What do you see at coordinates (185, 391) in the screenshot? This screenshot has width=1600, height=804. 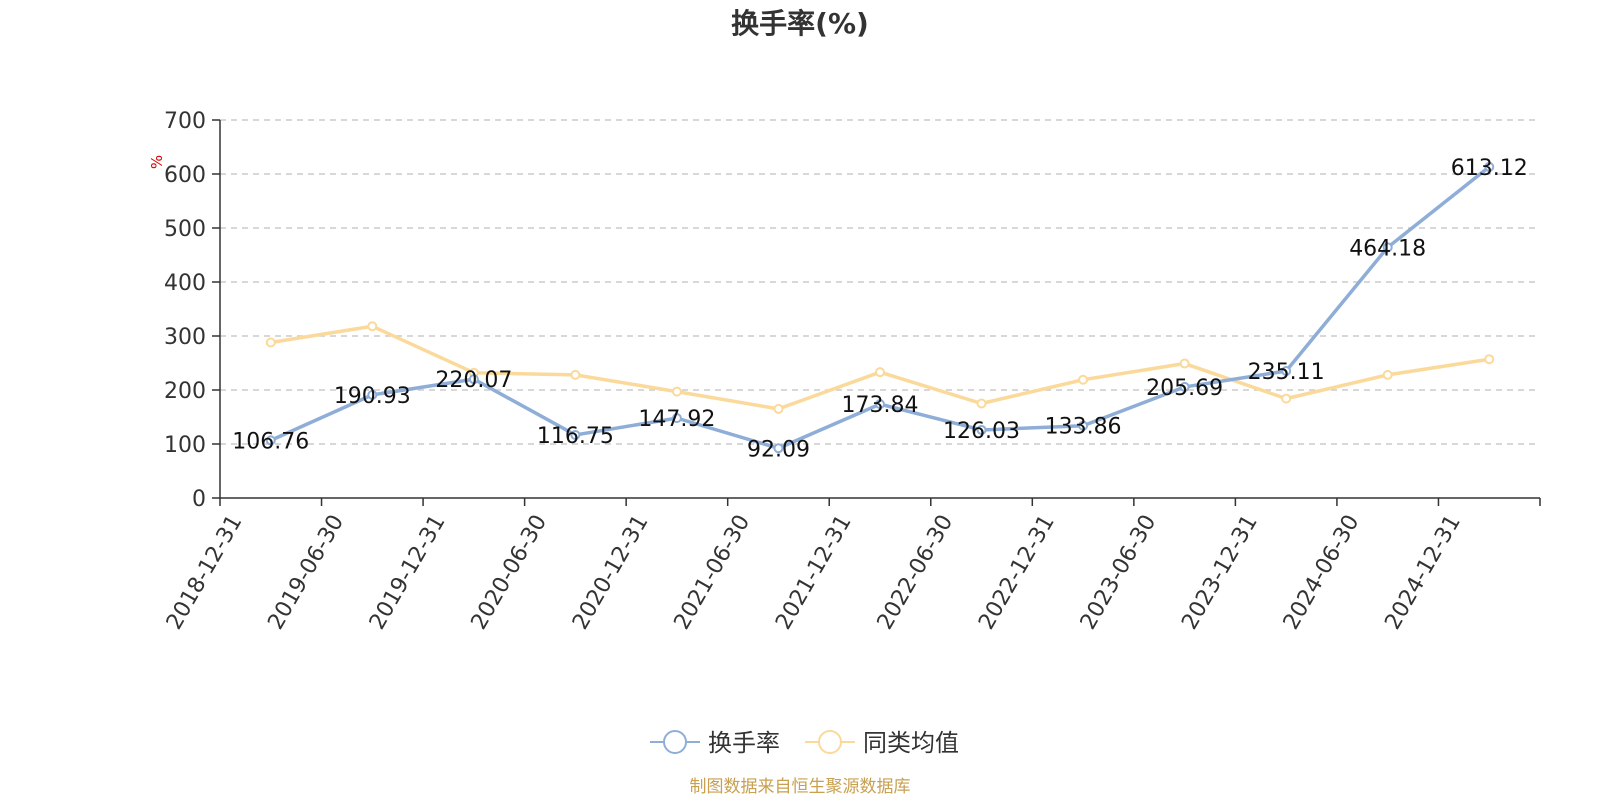 I see `y-tick-label: 200` at bounding box center [185, 391].